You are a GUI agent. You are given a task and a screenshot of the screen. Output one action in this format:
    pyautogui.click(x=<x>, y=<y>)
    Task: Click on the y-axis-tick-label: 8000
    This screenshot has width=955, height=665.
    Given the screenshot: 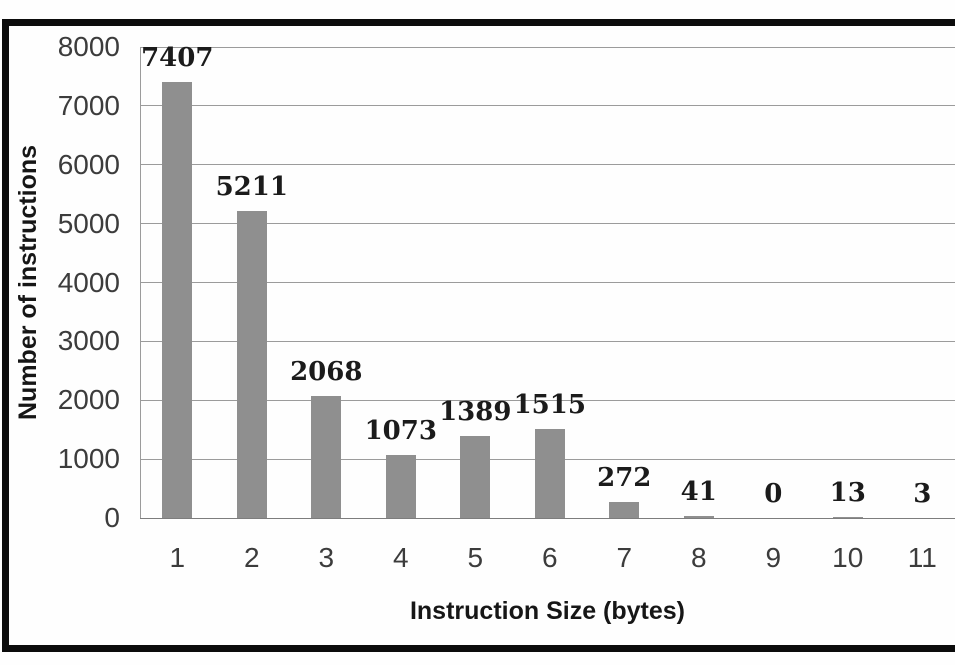 What is the action you would take?
    pyautogui.click(x=88, y=46)
    